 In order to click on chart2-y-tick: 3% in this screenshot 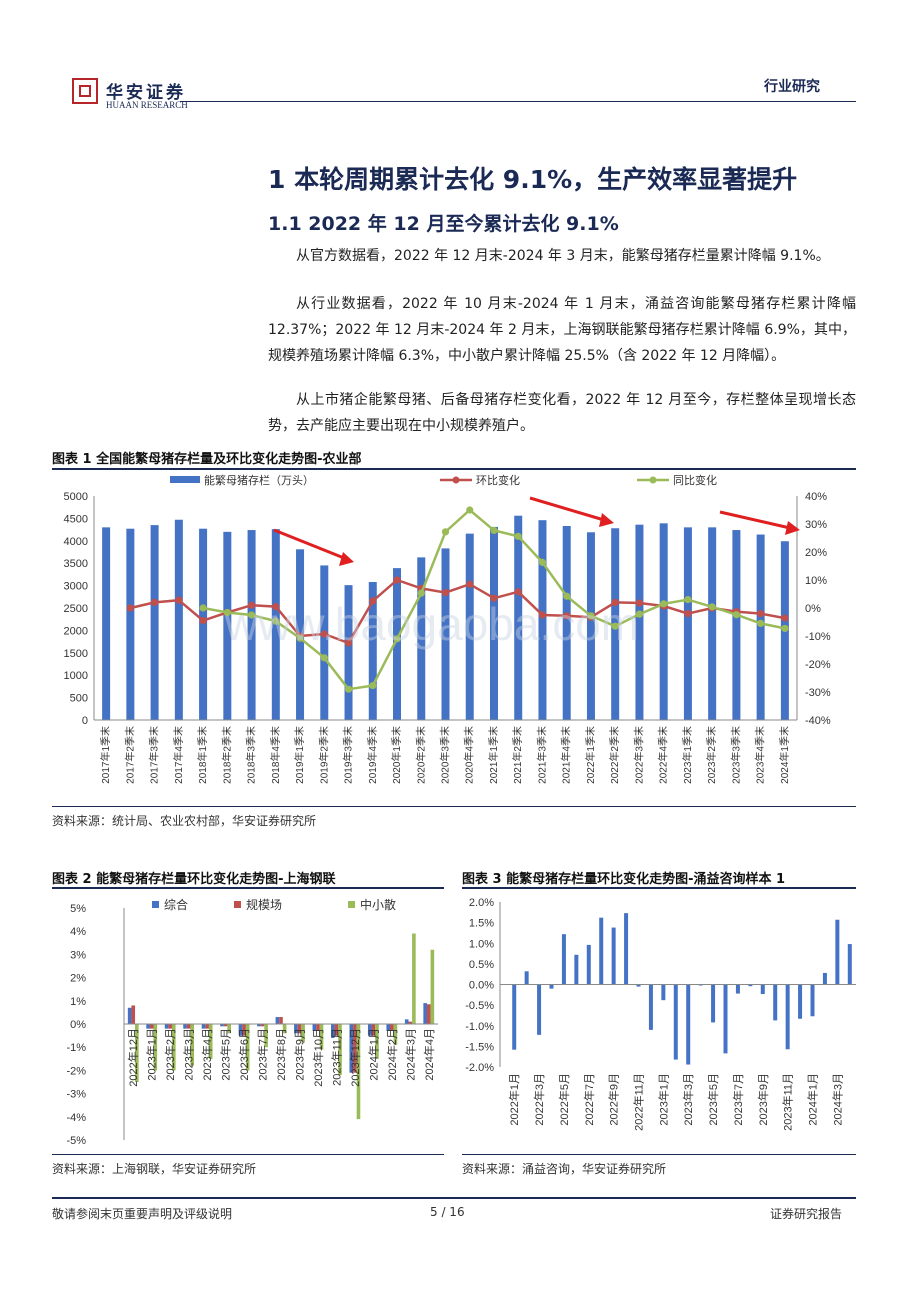, I will do `click(78, 955)`.